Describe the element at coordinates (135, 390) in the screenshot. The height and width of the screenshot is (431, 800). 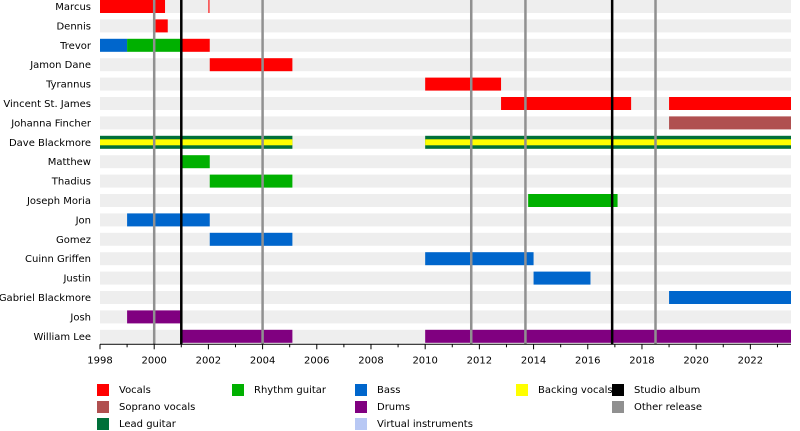
I see `legend-label: Vocals` at that location.